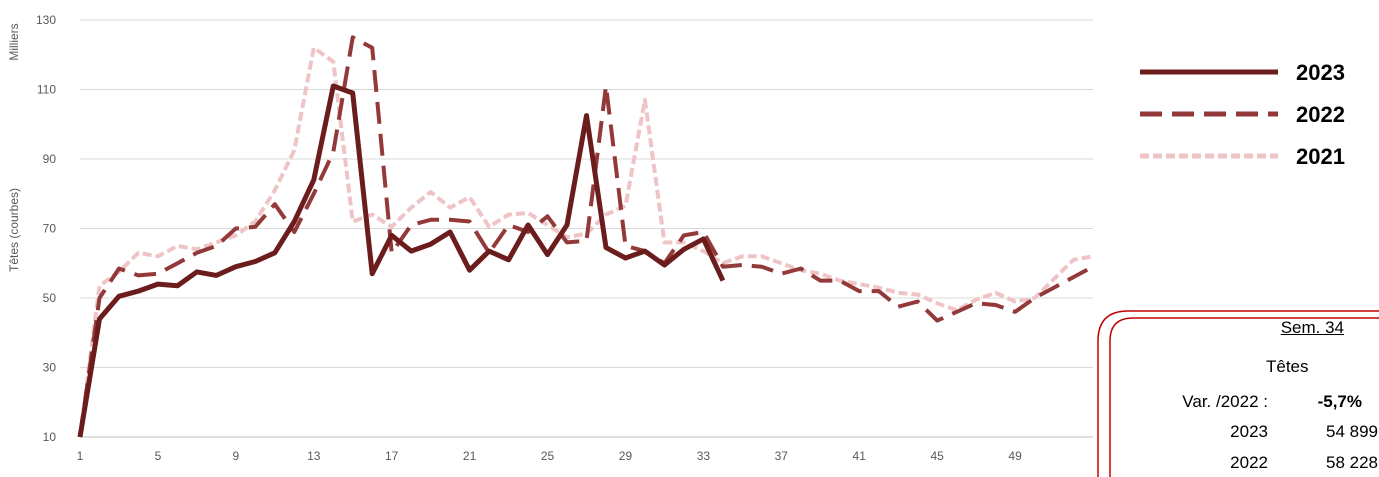  I want to click on x-tick-label: 21, so click(470, 456).